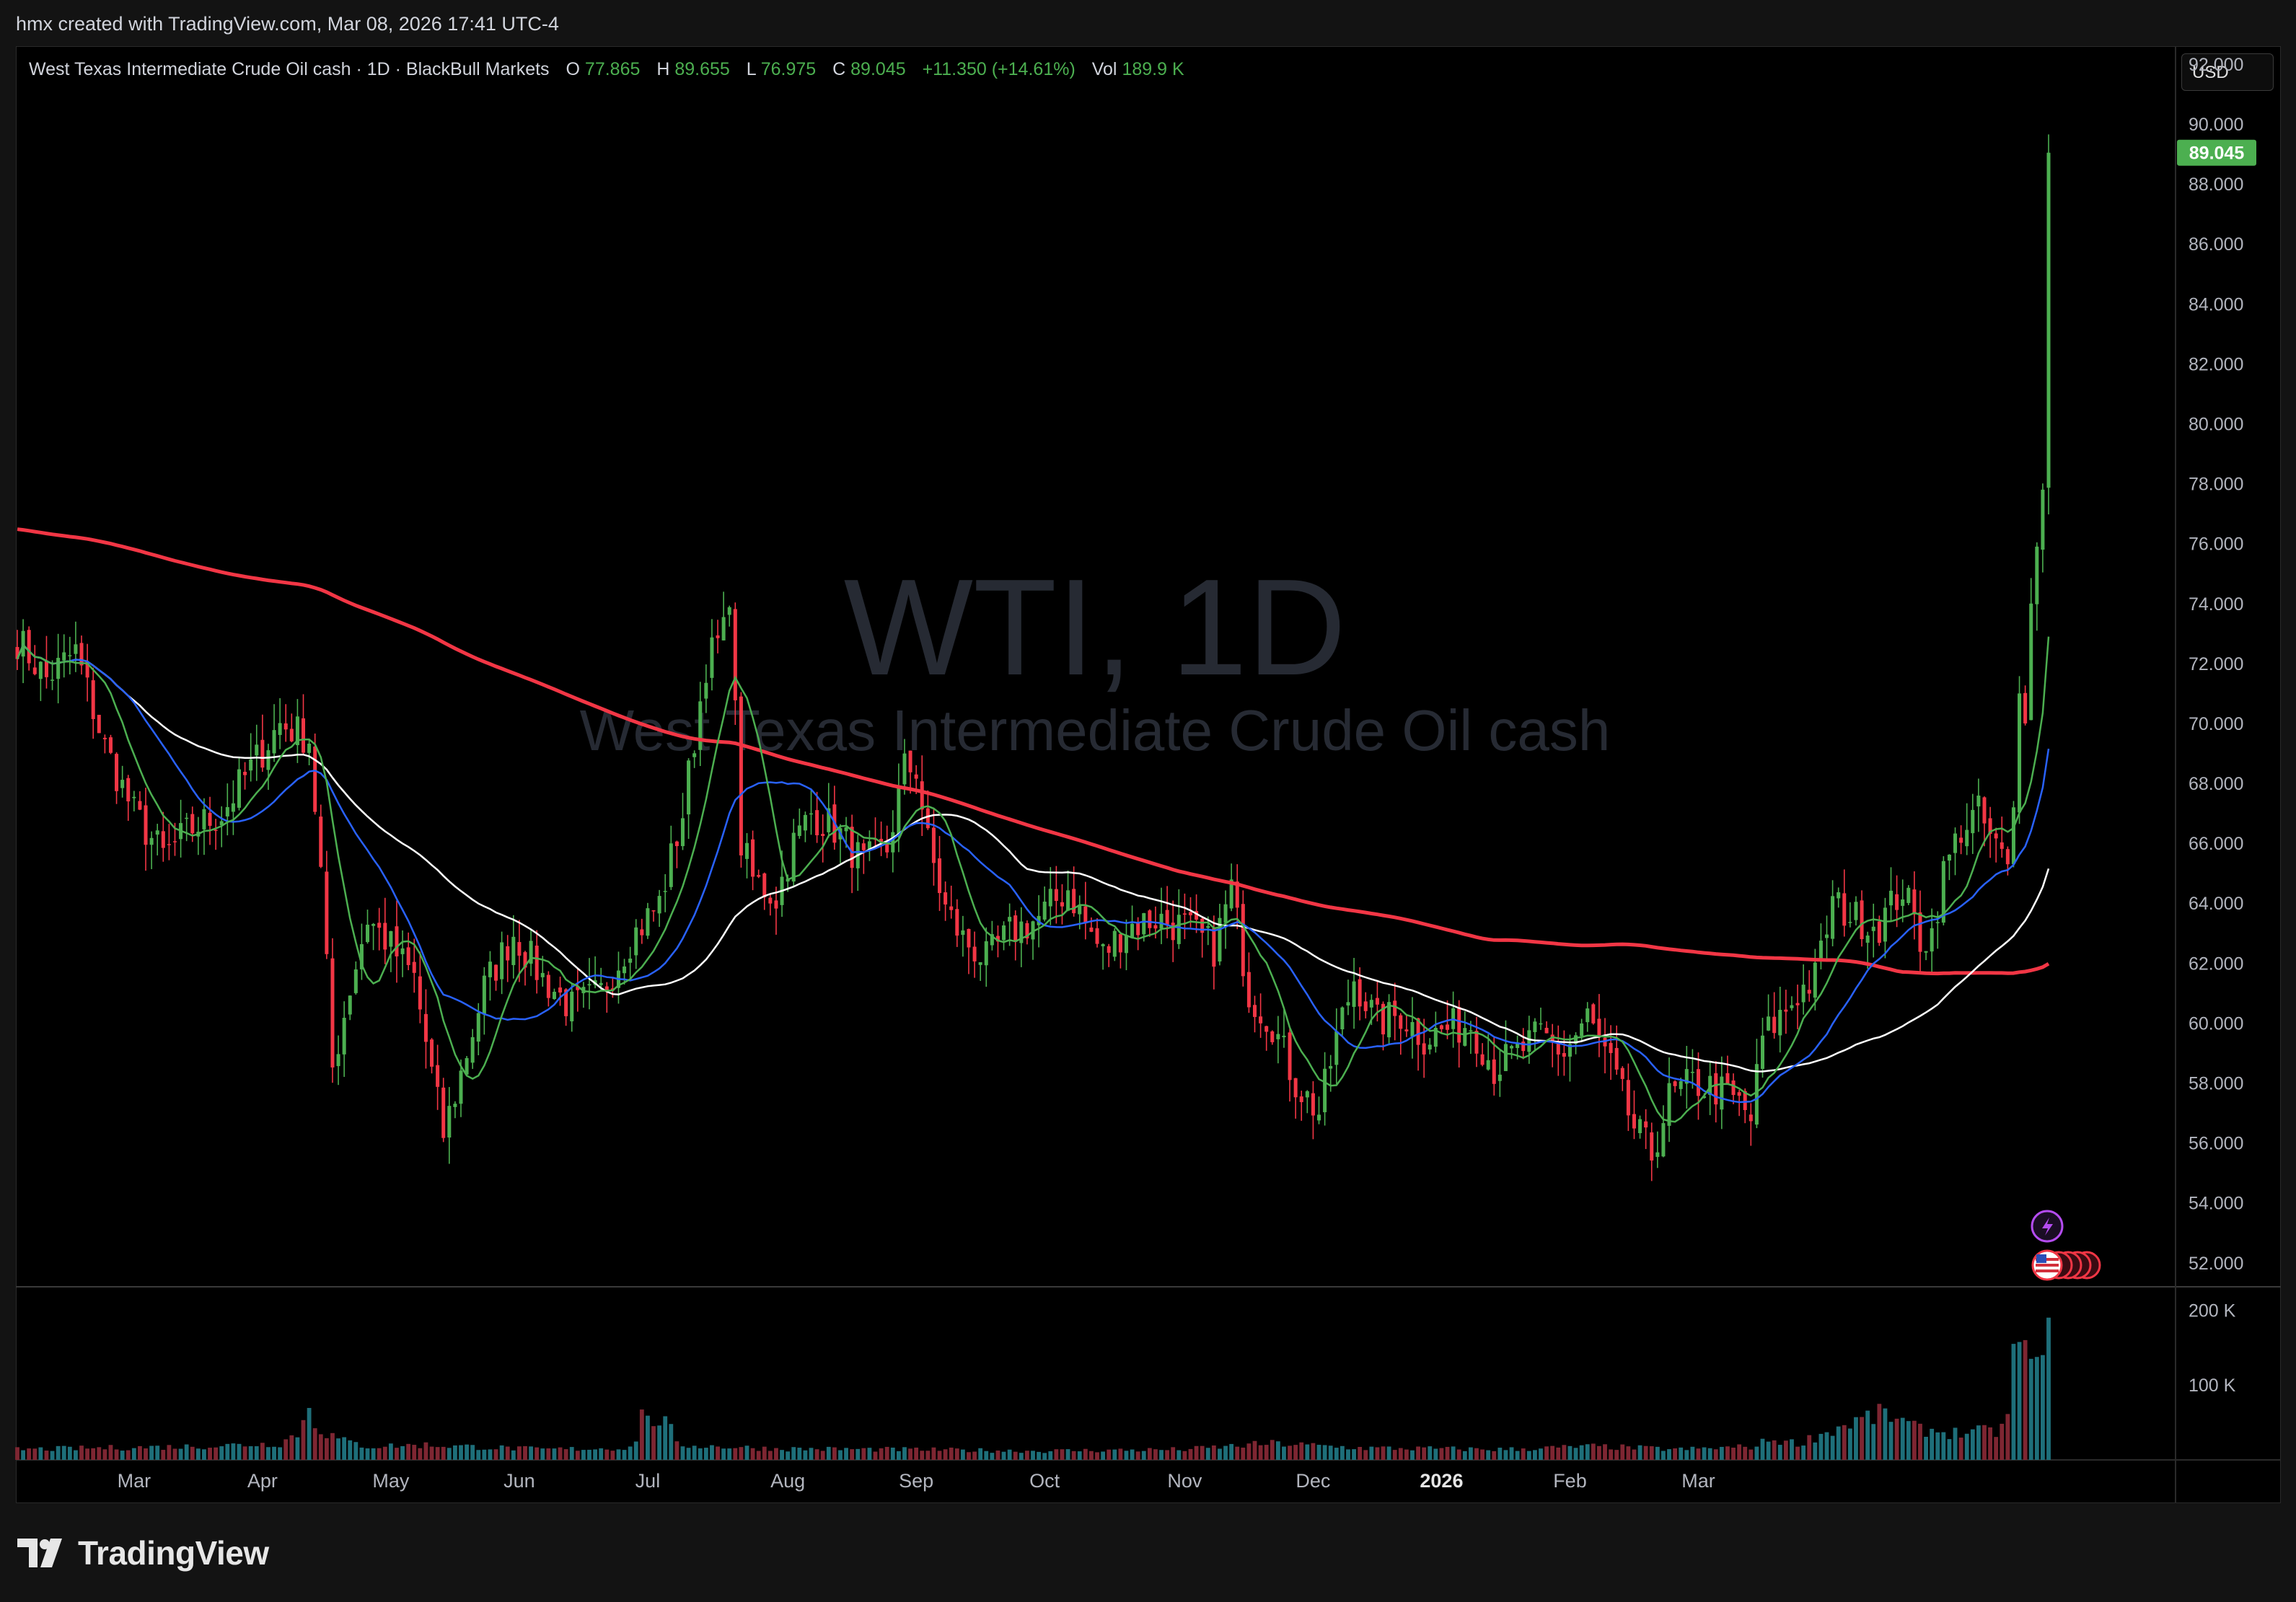 This screenshot has width=2296, height=1602. What do you see at coordinates (877, 69) in the screenshot?
I see `close-value: 89.045` at bounding box center [877, 69].